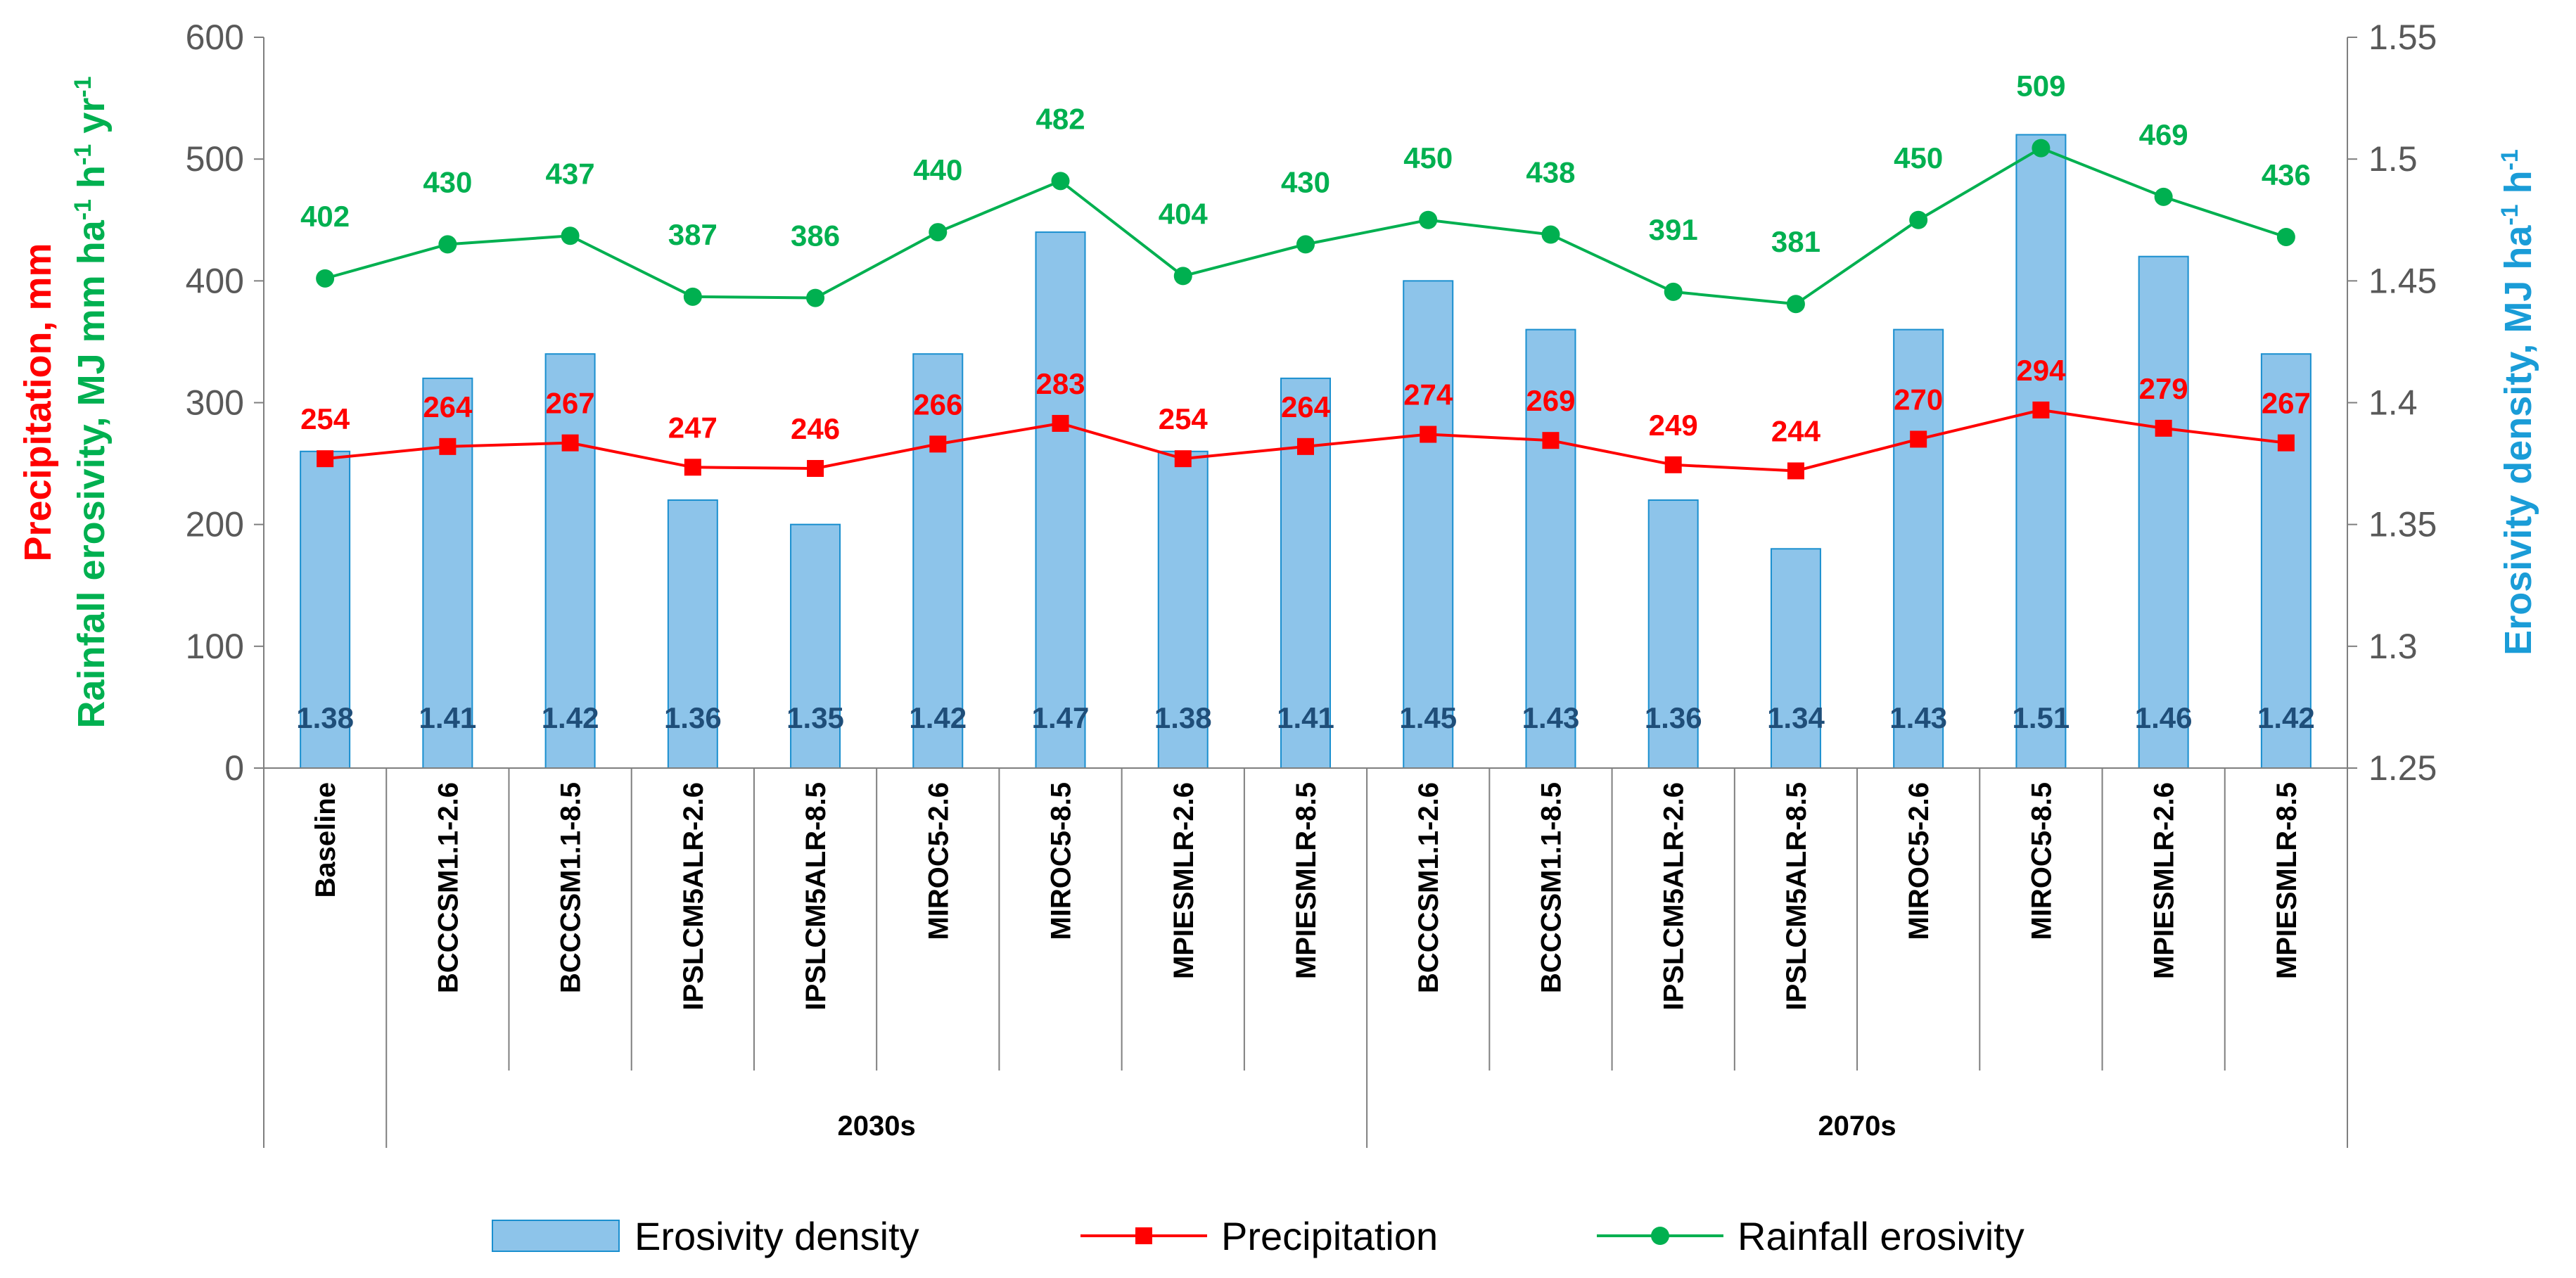  I want to click on x-tick-label: Baseline, so click(325, 840).